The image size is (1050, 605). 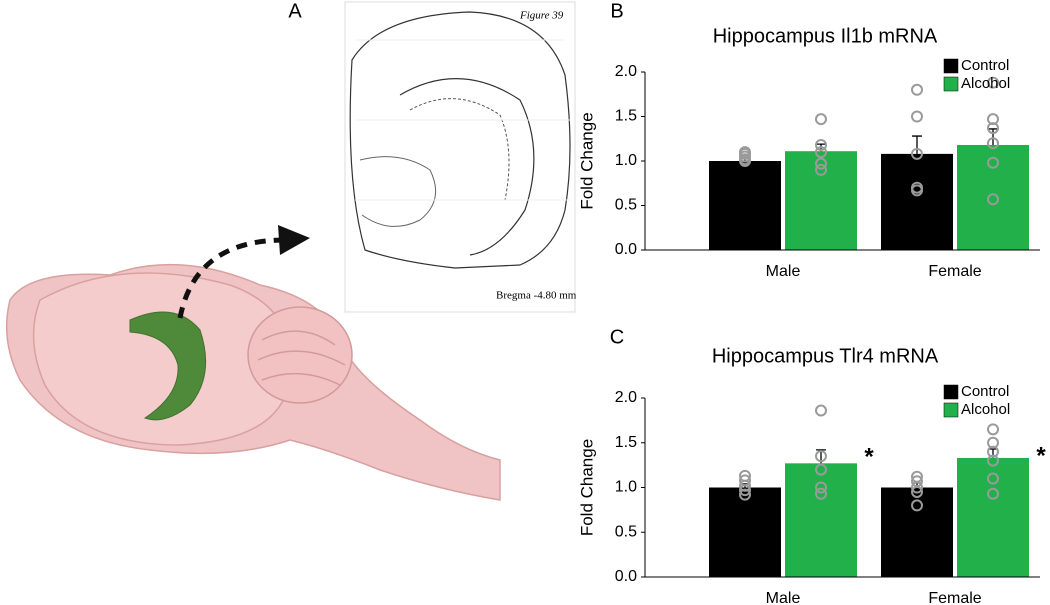 What do you see at coordinates (460, 157) in the screenshot?
I see `atlas-section: Figure 39 Bregma -4.80 mm` at bounding box center [460, 157].